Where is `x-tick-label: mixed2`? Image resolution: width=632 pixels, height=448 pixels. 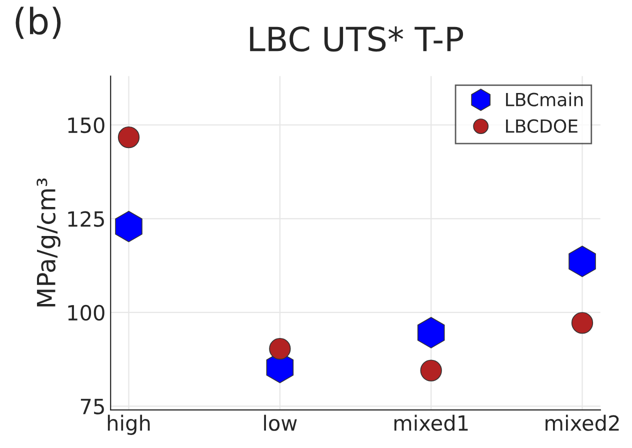
x-tick-label: mixed2 is located at coordinates (582, 422).